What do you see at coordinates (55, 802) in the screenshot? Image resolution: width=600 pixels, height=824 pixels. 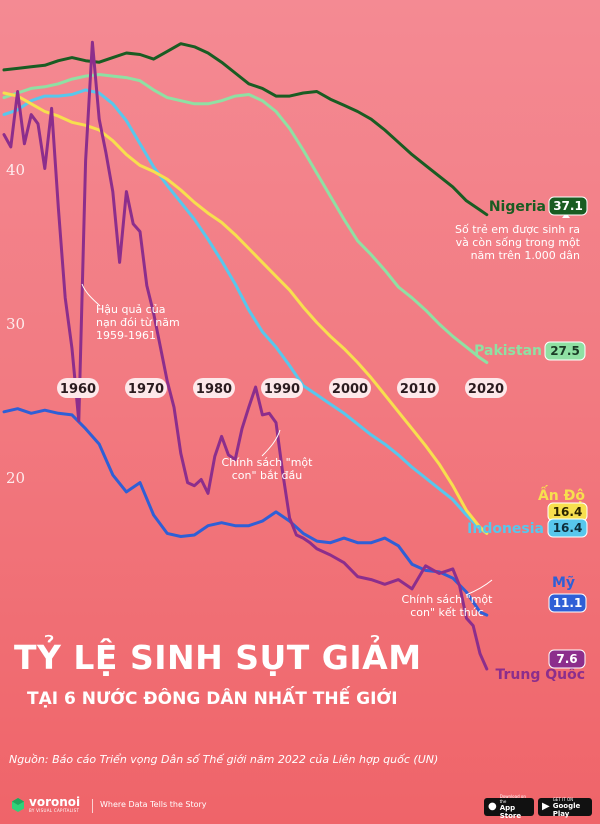 I see `brand-name: voronoi` at bounding box center [55, 802].